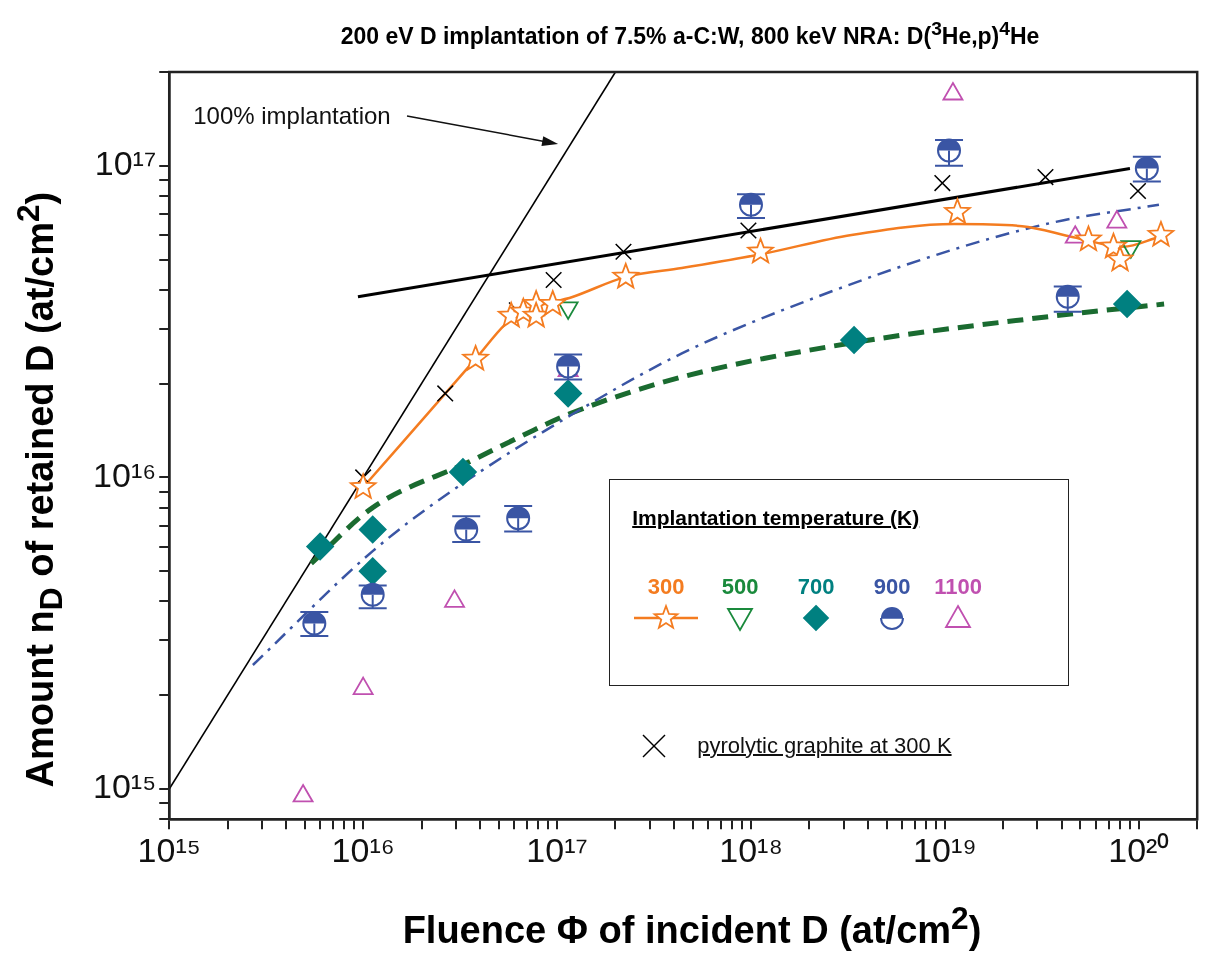  I want to click on y-tick-label: 10¹⁷, so click(125, 163).